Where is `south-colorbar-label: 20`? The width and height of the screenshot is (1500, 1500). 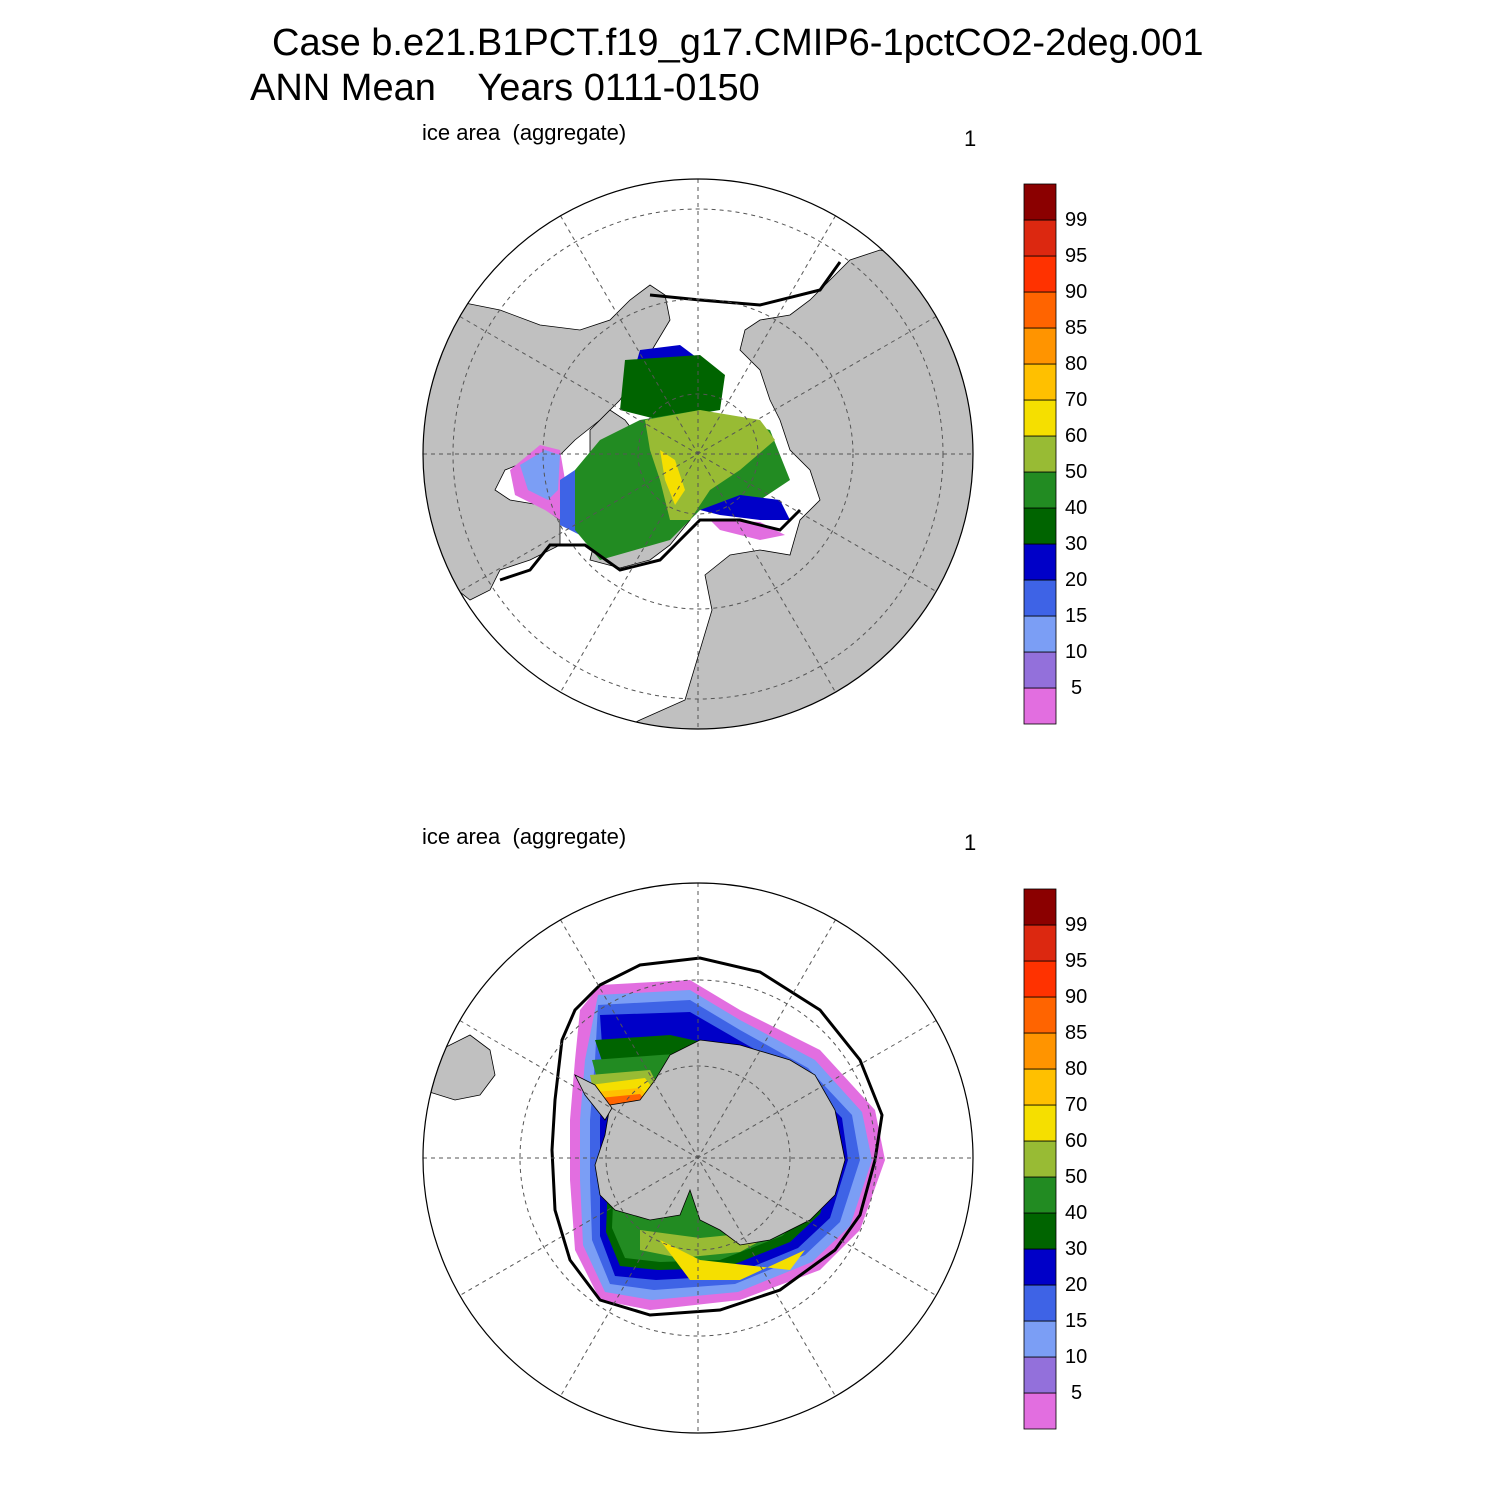
south-colorbar-label: 20 is located at coordinates (1076, 1285).